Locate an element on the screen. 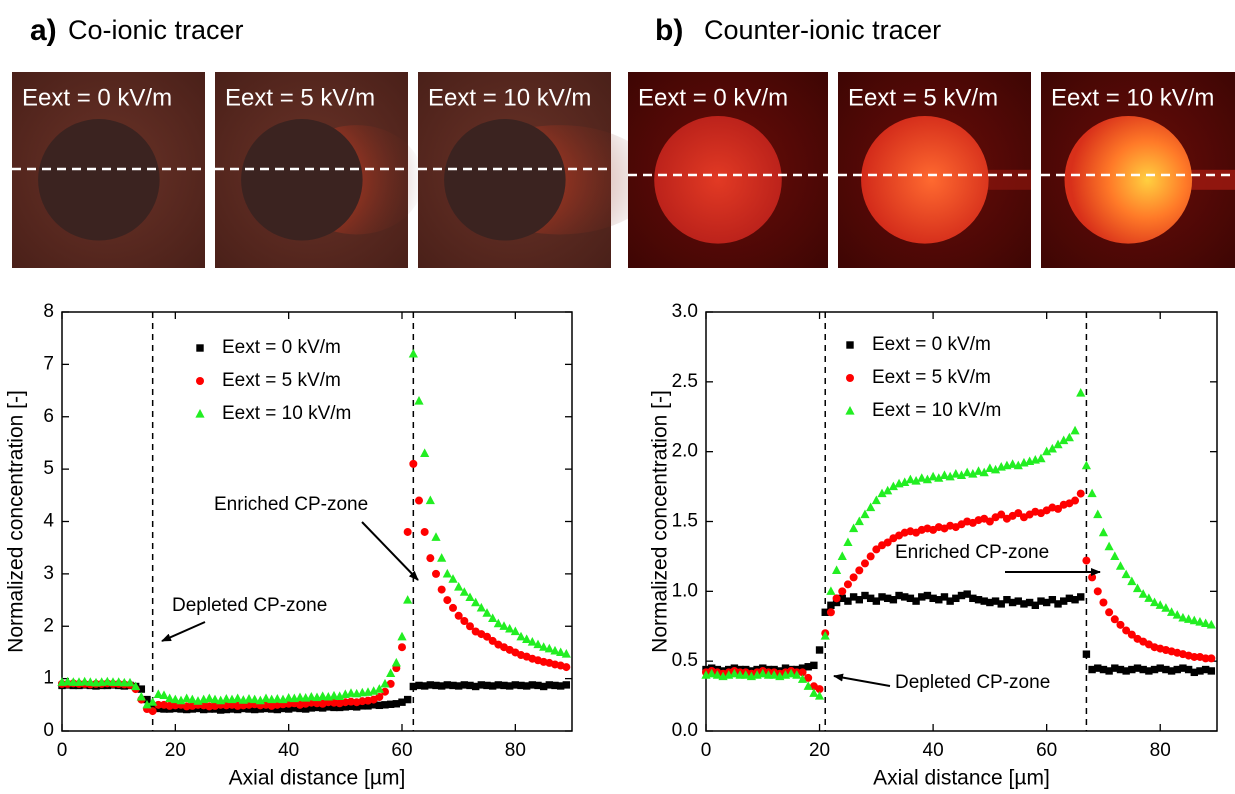 This screenshot has width=1235, height=794. x-tick-label: 20 is located at coordinates (175, 750).